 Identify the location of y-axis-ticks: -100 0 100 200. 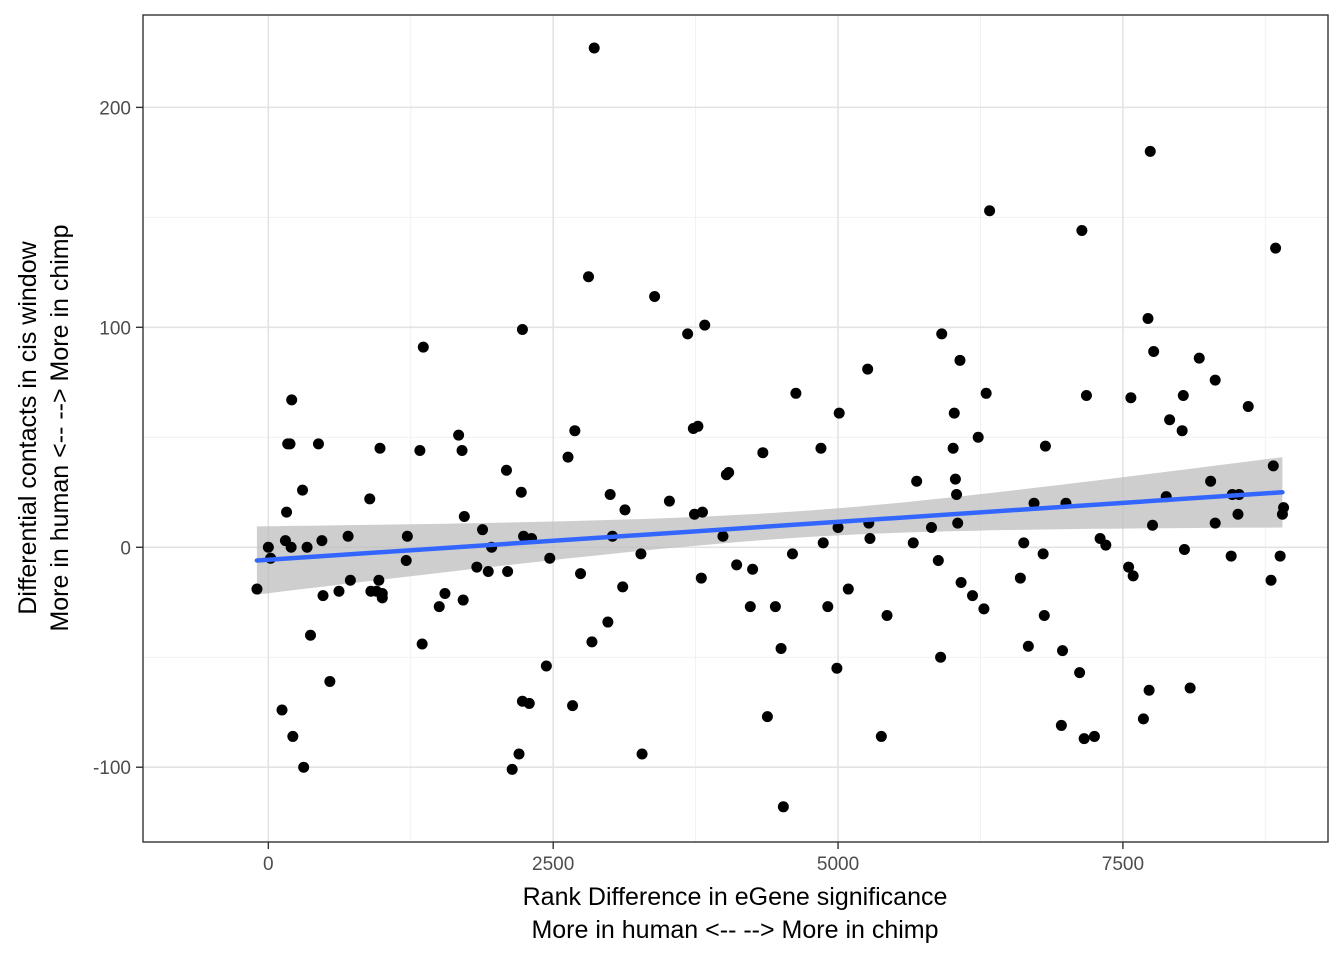
(118, 438).